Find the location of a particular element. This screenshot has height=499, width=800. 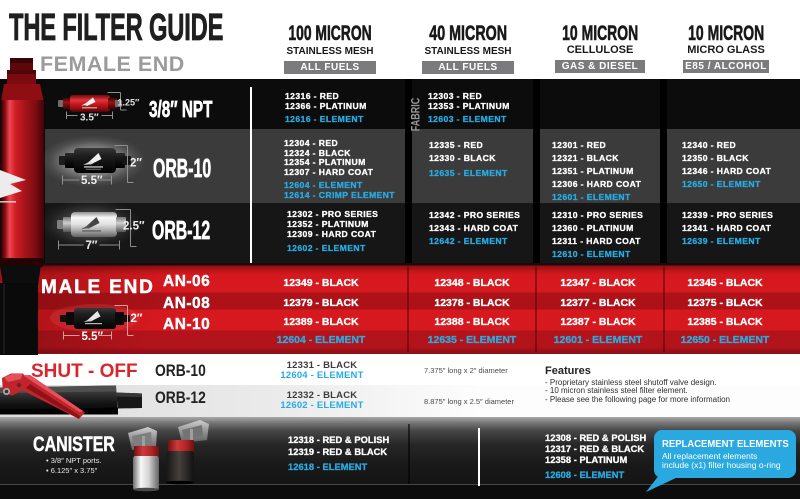

svg-text: 7″ is located at coordinates (92, 246).